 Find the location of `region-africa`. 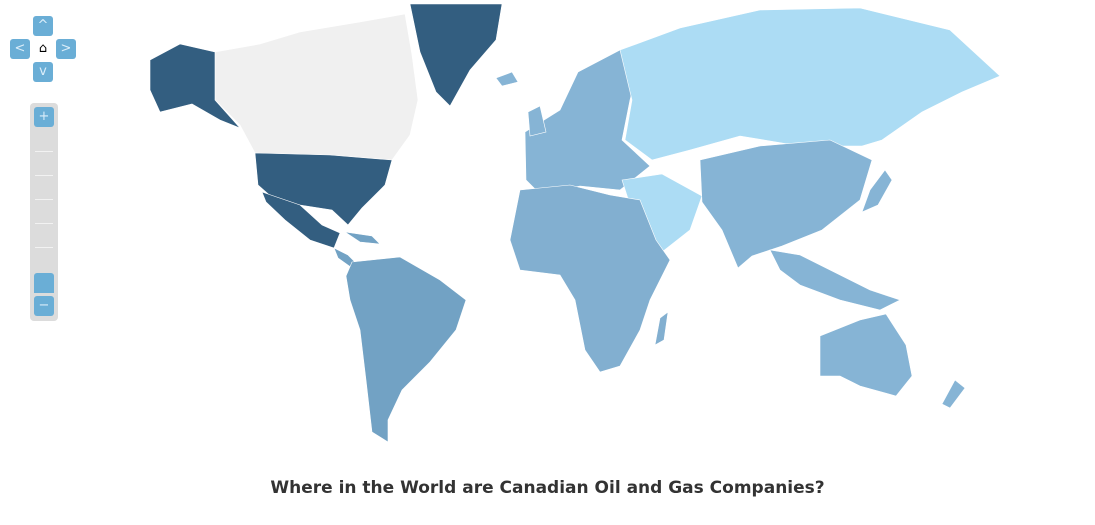

region-africa is located at coordinates (590, 278).